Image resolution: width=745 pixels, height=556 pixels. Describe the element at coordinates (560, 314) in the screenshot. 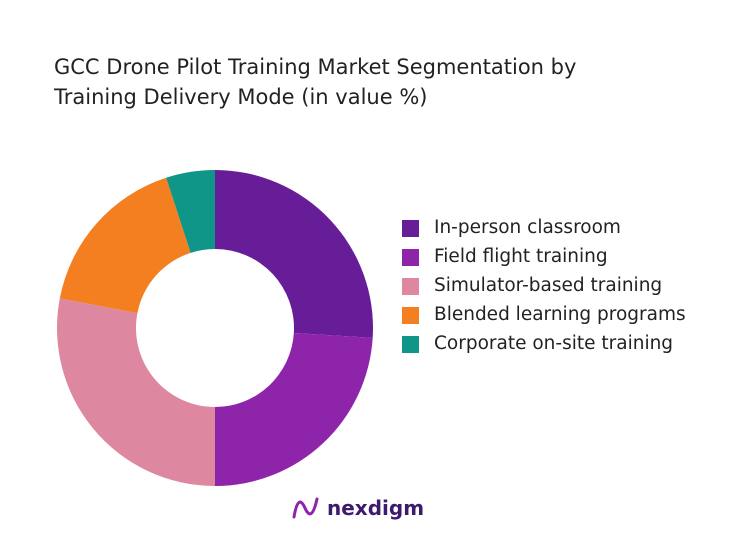

I see `legend-label: Blended learning programs` at that location.